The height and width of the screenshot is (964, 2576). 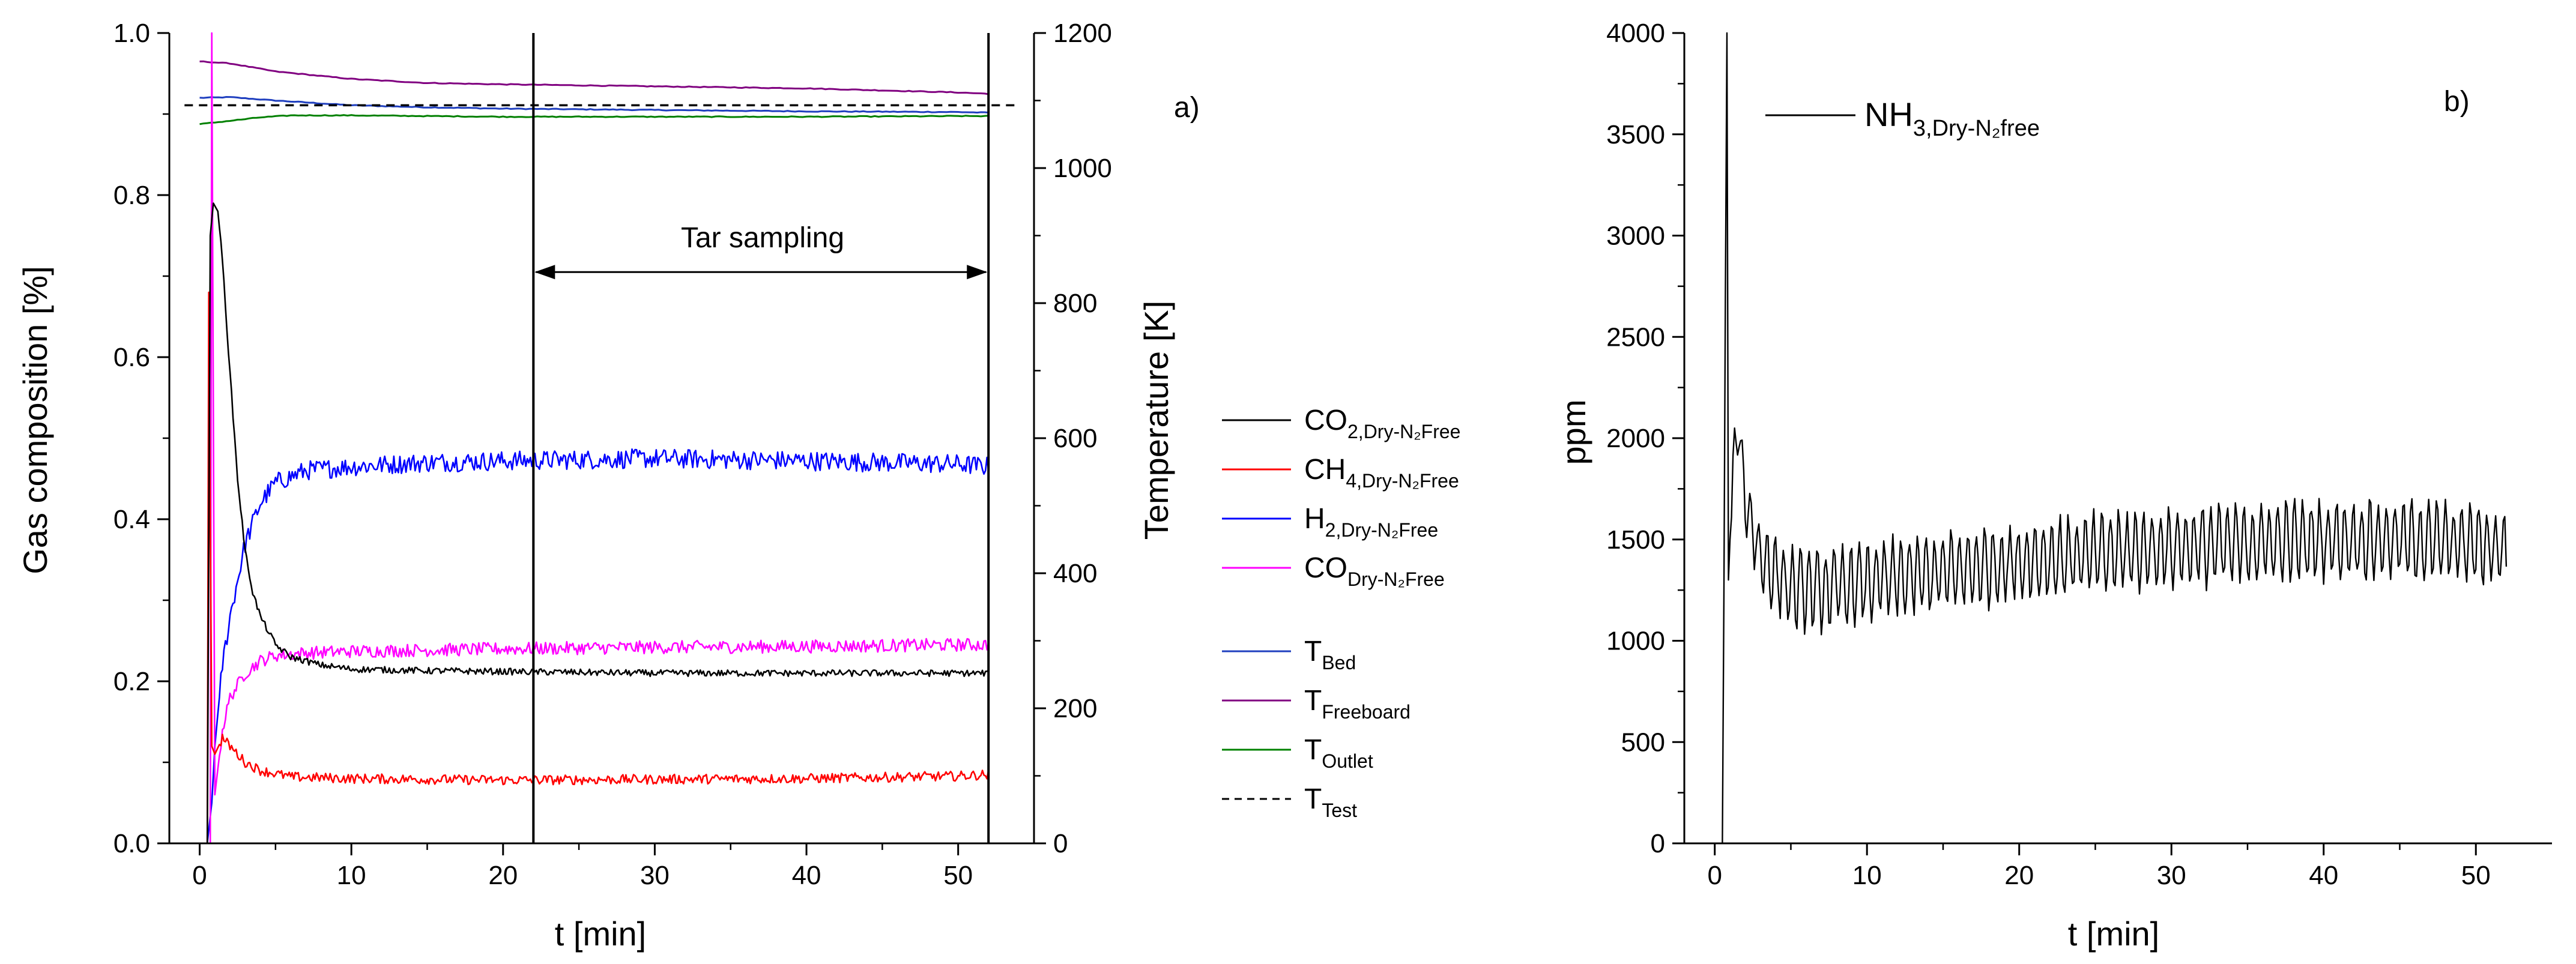 I want to click on panel-b-y-tick-label-2500: 2500, so click(x=1636, y=337).